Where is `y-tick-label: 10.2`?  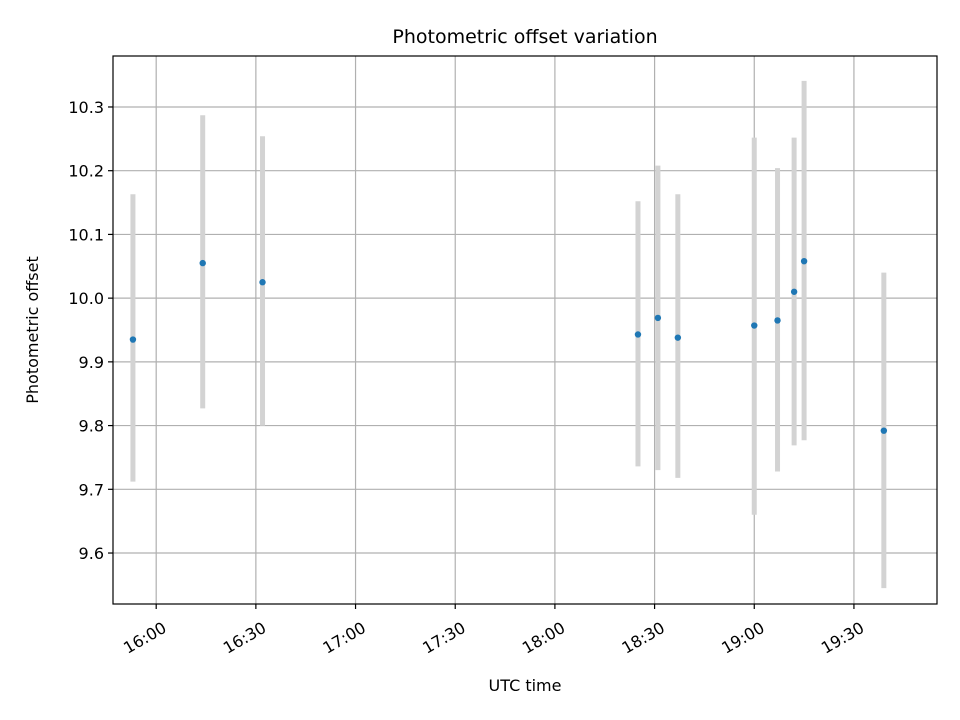
y-tick-label: 10.2 is located at coordinates (86, 171).